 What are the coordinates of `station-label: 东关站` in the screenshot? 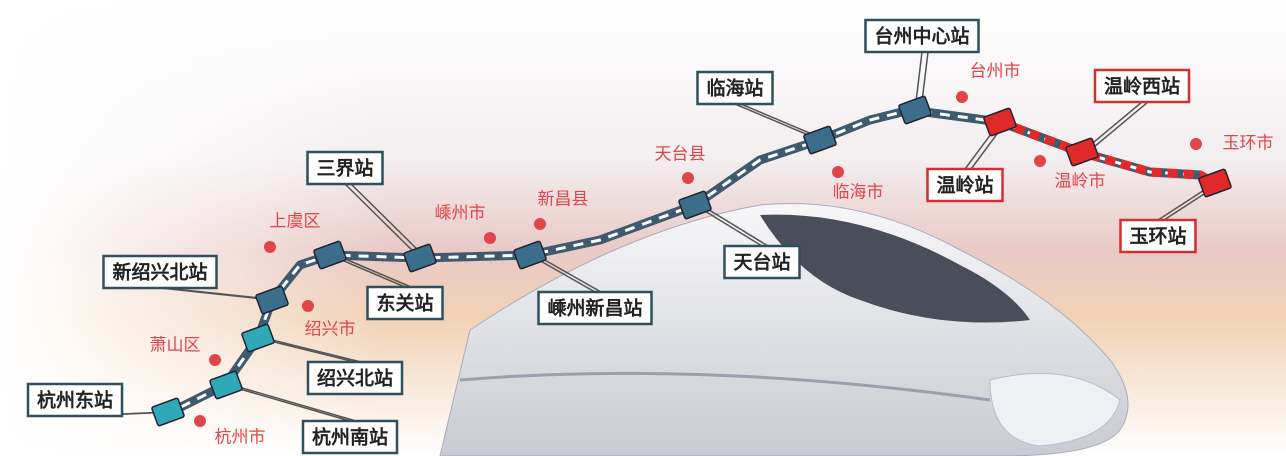 It's located at (404, 303).